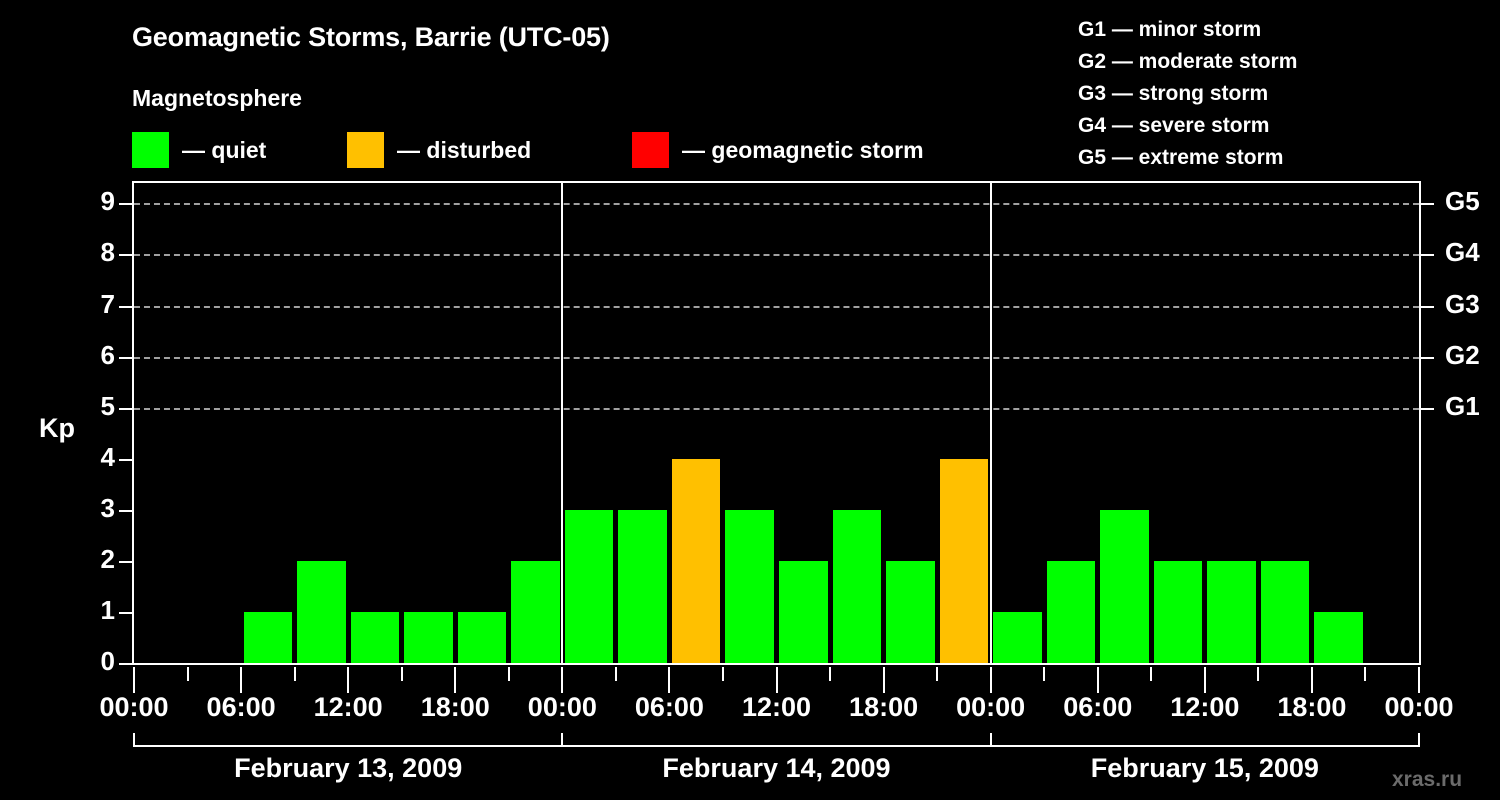  What do you see at coordinates (1170, 29) in the screenshot?
I see `g-scale-item-1: G1 — minor storm` at bounding box center [1170, 29].